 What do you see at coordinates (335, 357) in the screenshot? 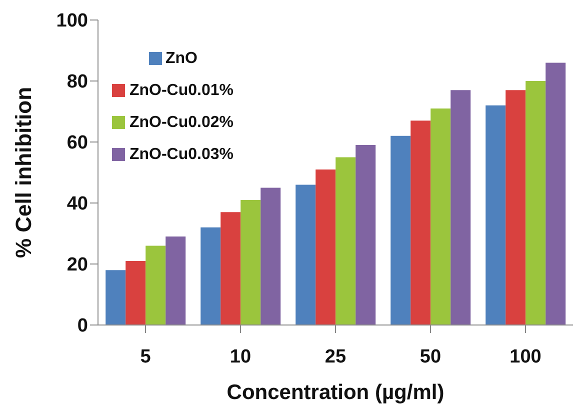
I see `x-tick-label: 25` at bounding box center [335, 357].